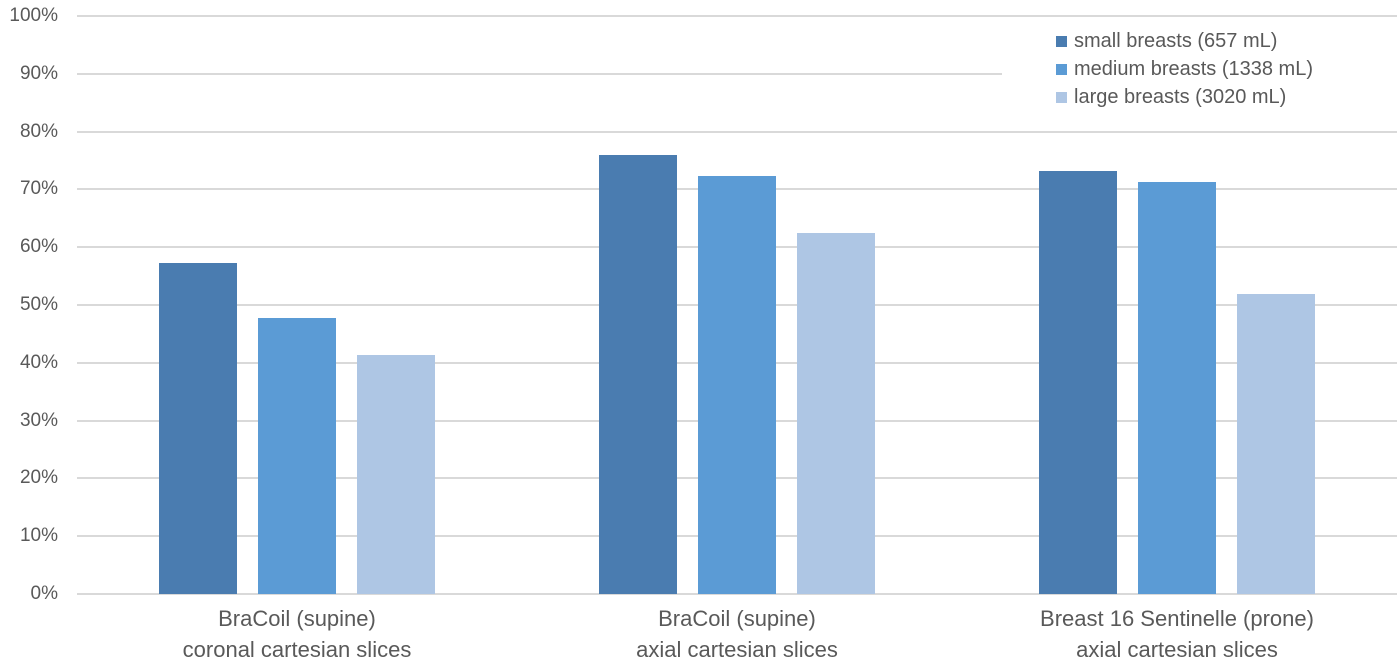 The width and height of the screenshot is (1397, 670). What do you see at coordinates (737, 634) in the screenshot?
I see `category-label: BraCoil (supine) axial cartesian slices` at bounding box center [737, 634].